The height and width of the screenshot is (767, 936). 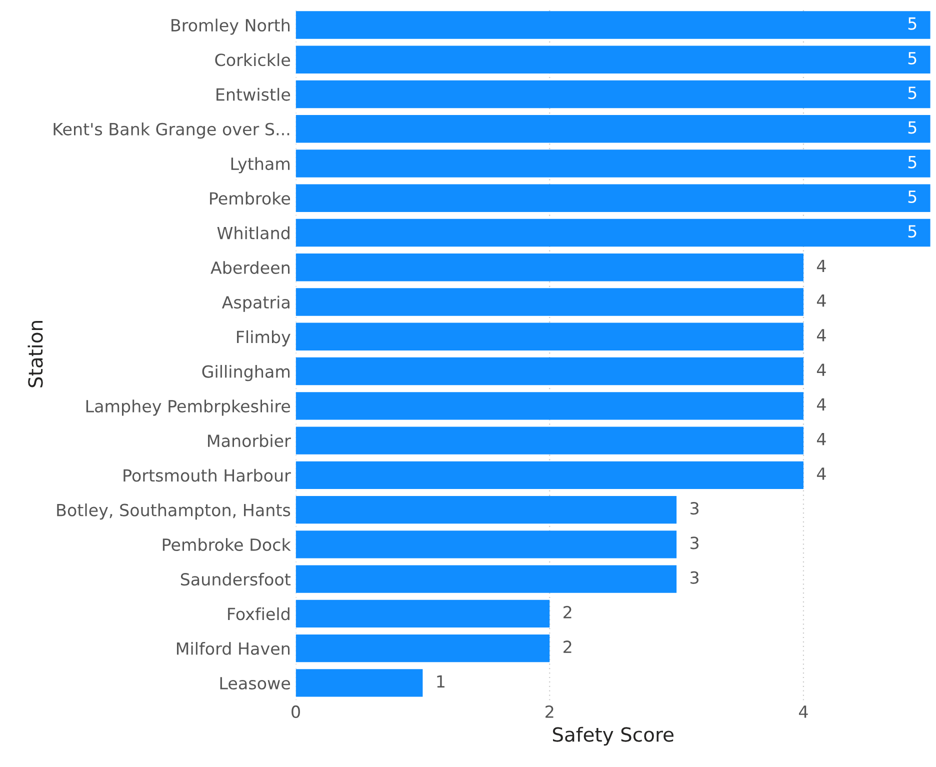 What do you see at coordinates (253, 233) in the screenshot?
I see `y-tick-label: Whitland` at bounding box center [253, 233].